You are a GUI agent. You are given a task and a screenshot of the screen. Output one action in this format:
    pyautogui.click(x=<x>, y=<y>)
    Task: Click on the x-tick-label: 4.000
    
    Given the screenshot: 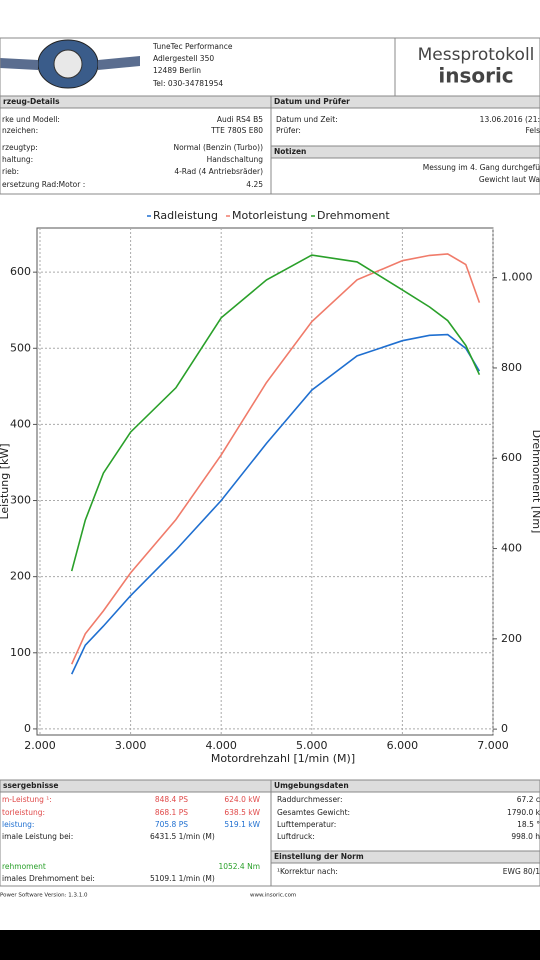 What is the action you would take?
    pyautogui.click(x=221, y=745)
    